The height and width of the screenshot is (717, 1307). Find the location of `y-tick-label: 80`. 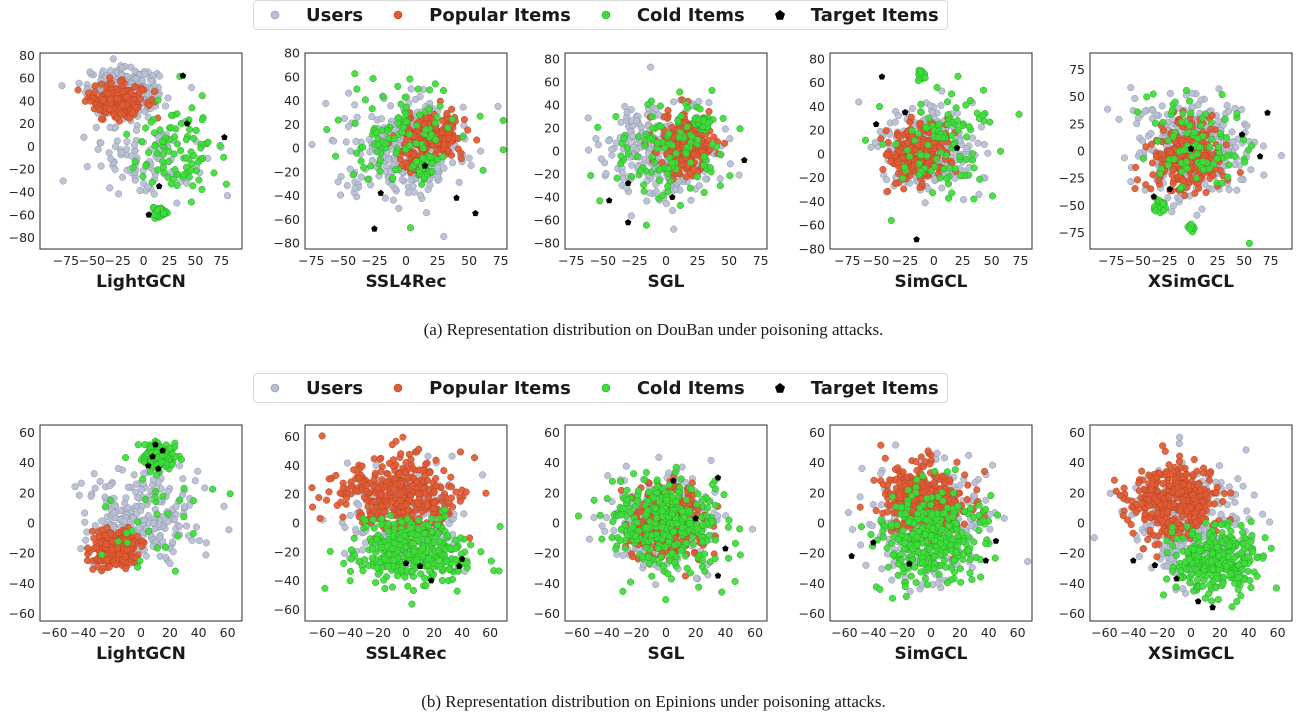

y-tick-label: 80 is located at coordinates (817, 58).